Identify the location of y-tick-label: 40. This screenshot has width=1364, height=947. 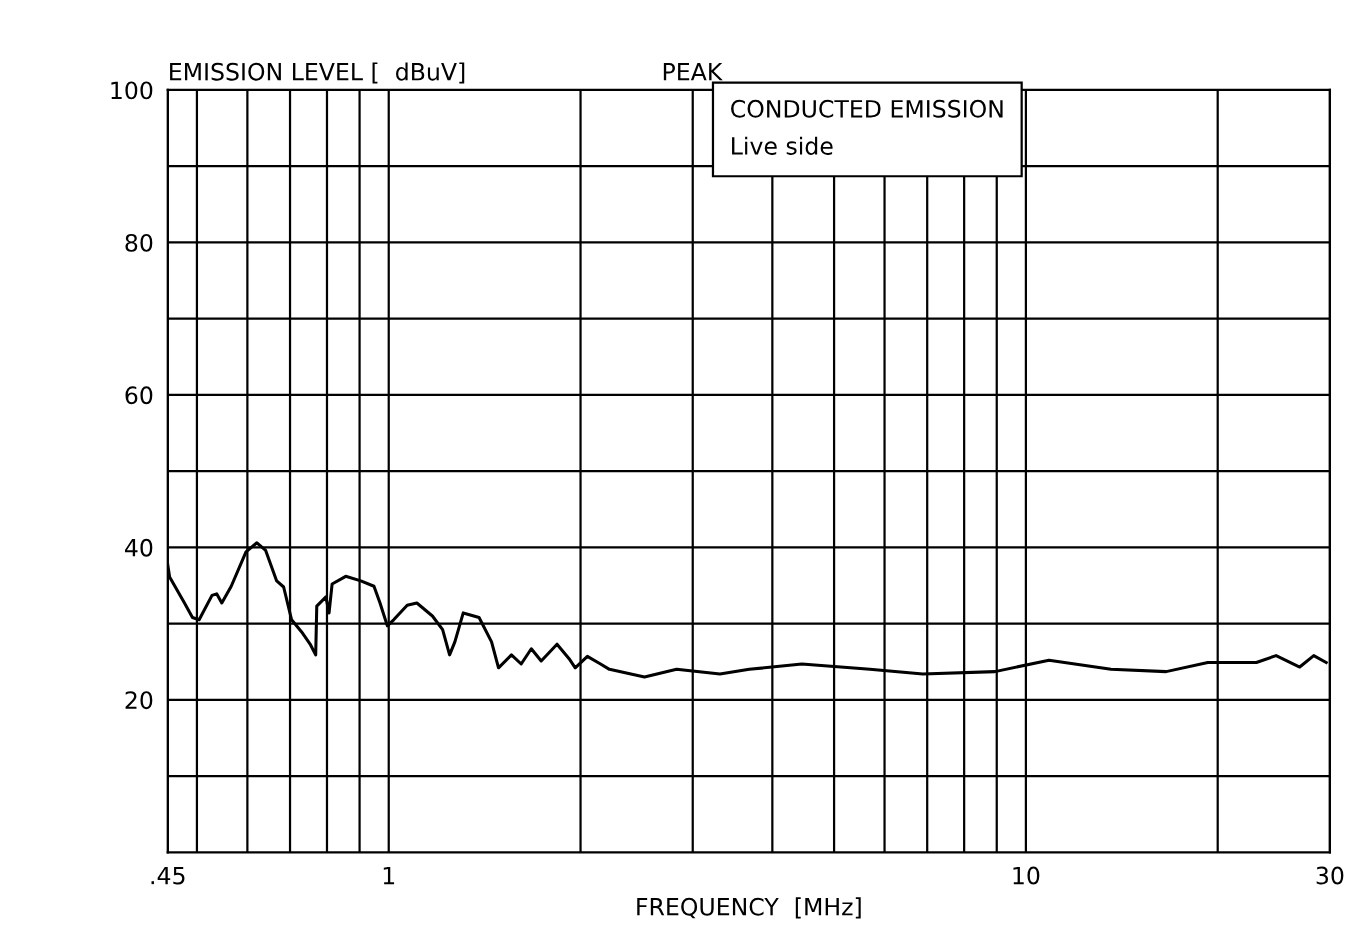
(138, 547).